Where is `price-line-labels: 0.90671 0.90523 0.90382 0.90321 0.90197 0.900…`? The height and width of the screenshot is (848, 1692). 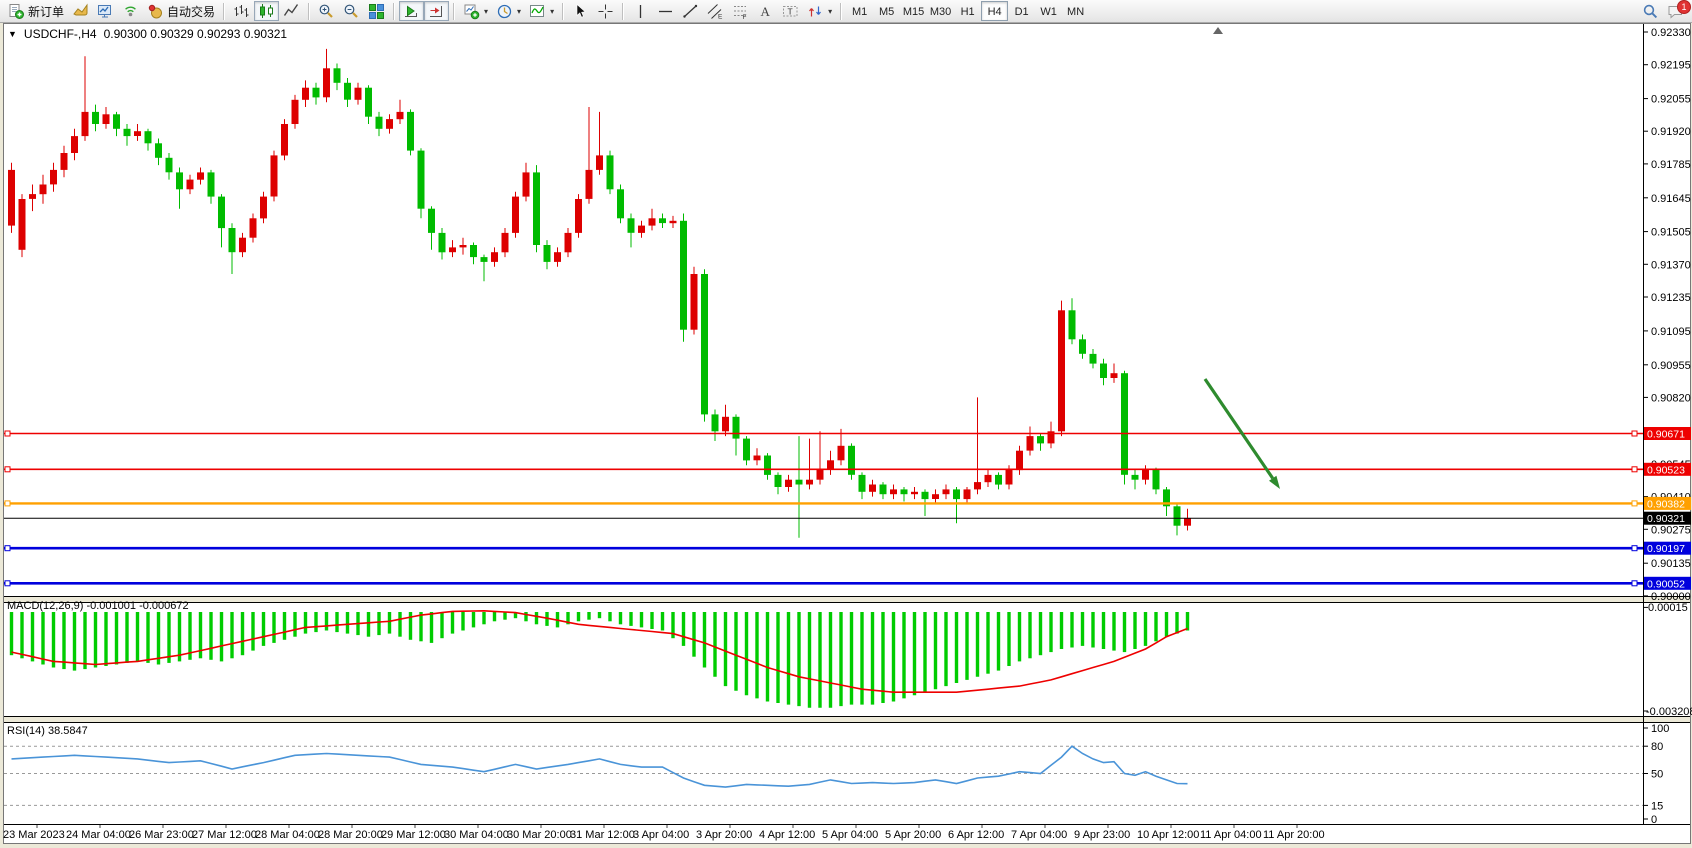 price-line-labels: 0.90671 0.90523 0.90382 0.90321 0.90197 0.900… is located at coordinates (1667, 508).